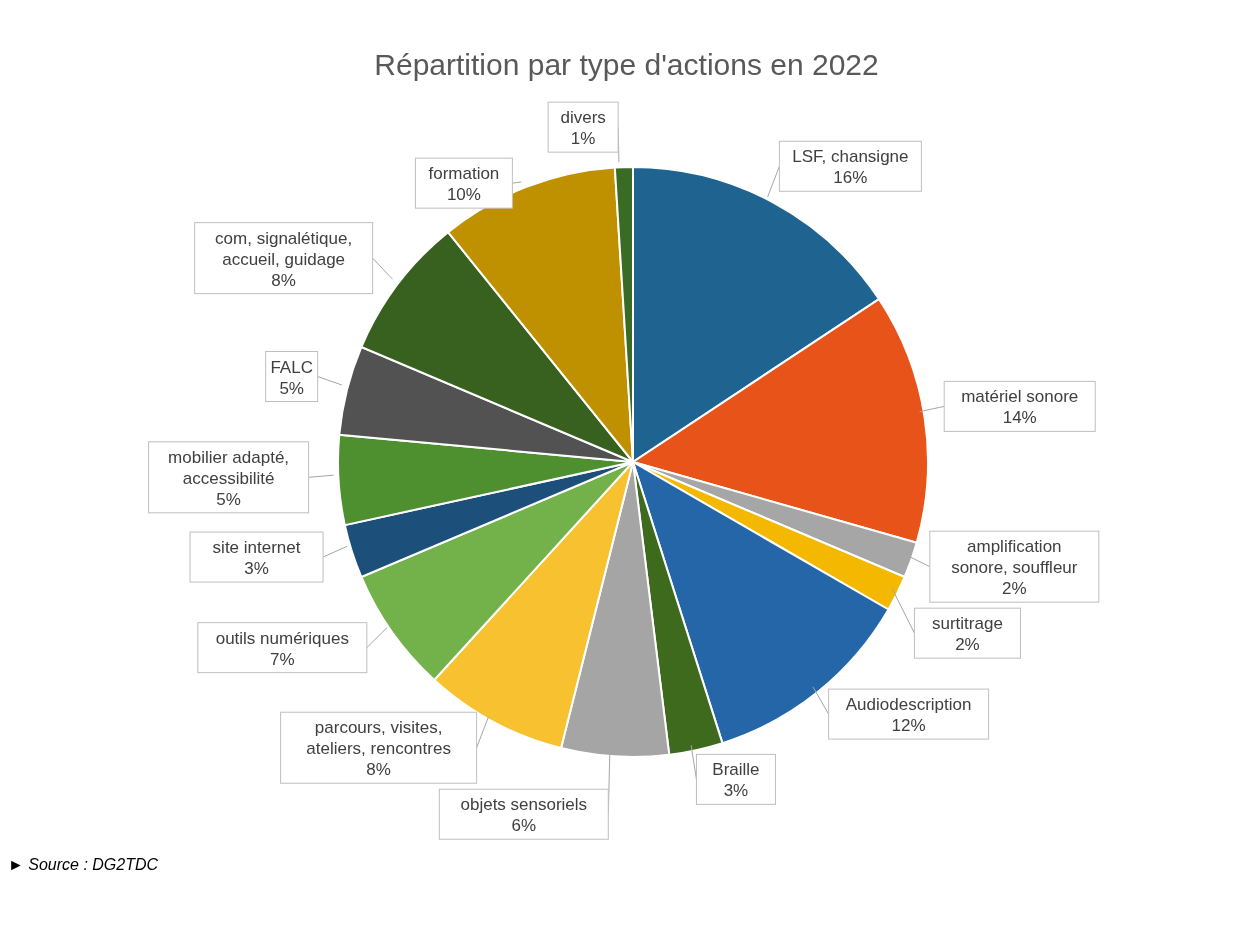 The width and height of the screenshot is (1253, 940). I want to click on slice-label: amplification sonore, souffleur, so click(1014, 557).